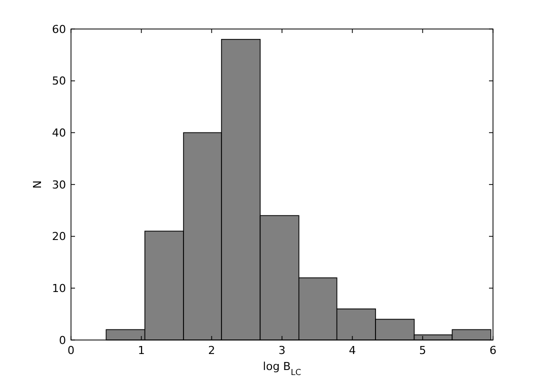 This screenshot has width=545, height=382. Describe the element at coordinates (422, 350) in the screenshot. I see `x-tick-label: 5` at that location.